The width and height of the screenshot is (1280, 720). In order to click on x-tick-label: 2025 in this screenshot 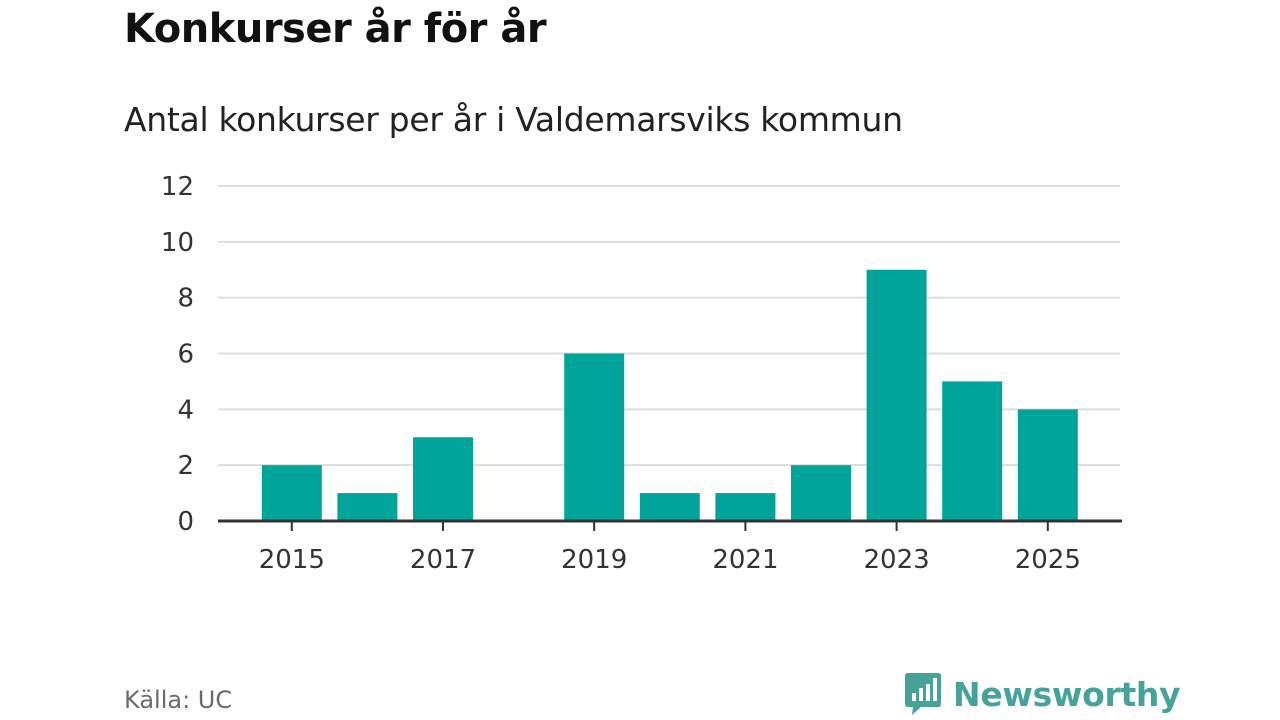, I will do `click(1048, 560)`.